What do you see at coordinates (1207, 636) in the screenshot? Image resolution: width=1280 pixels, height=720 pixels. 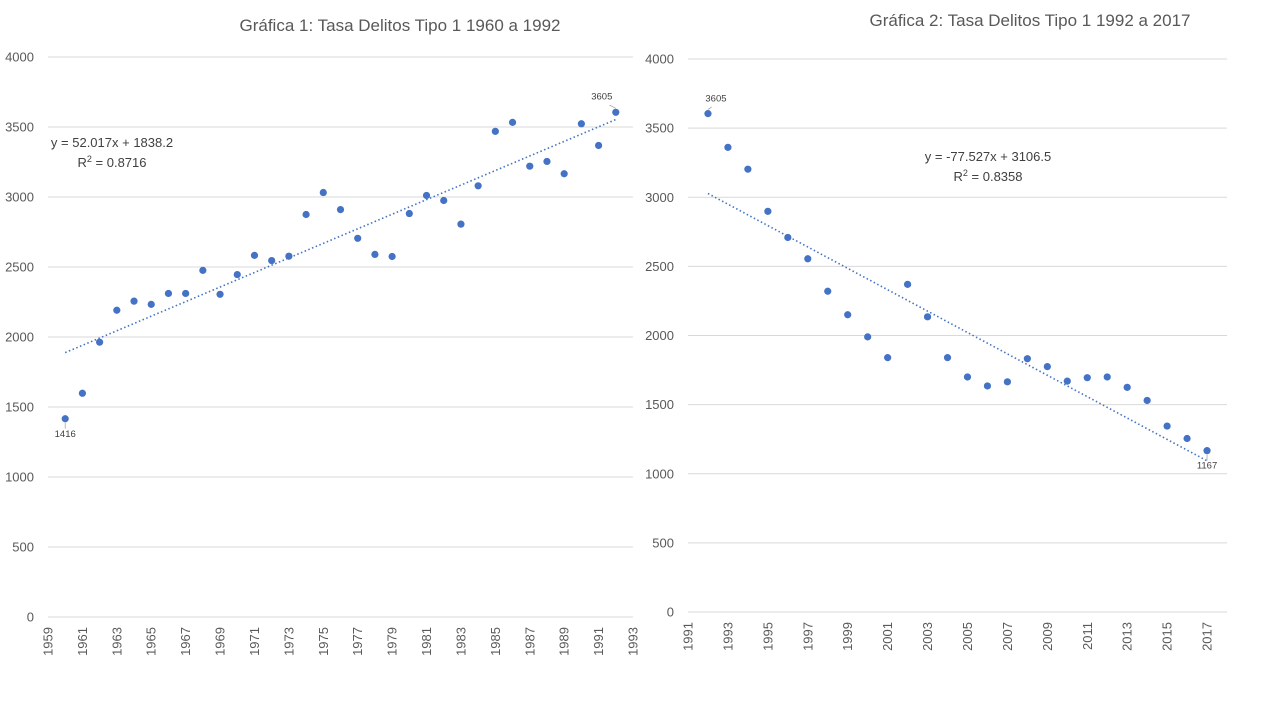 I see `x-tick-label: 2017` at bounding box center [1207, 636].